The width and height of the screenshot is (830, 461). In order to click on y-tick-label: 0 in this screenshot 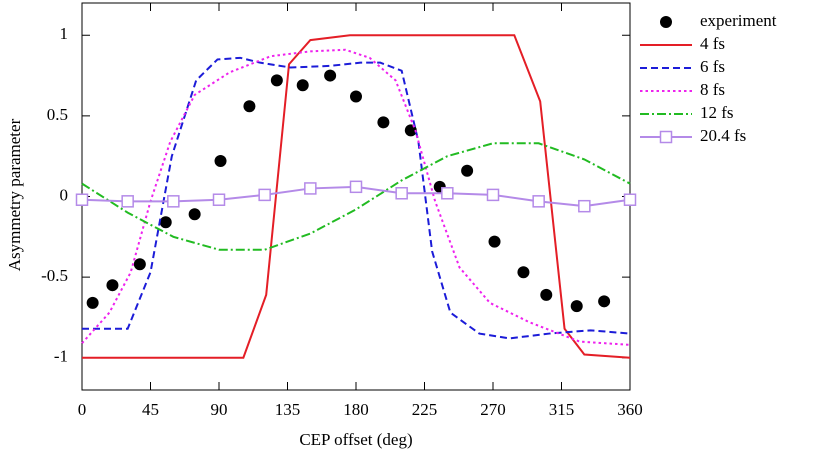, I will do `click(64, 194)`.